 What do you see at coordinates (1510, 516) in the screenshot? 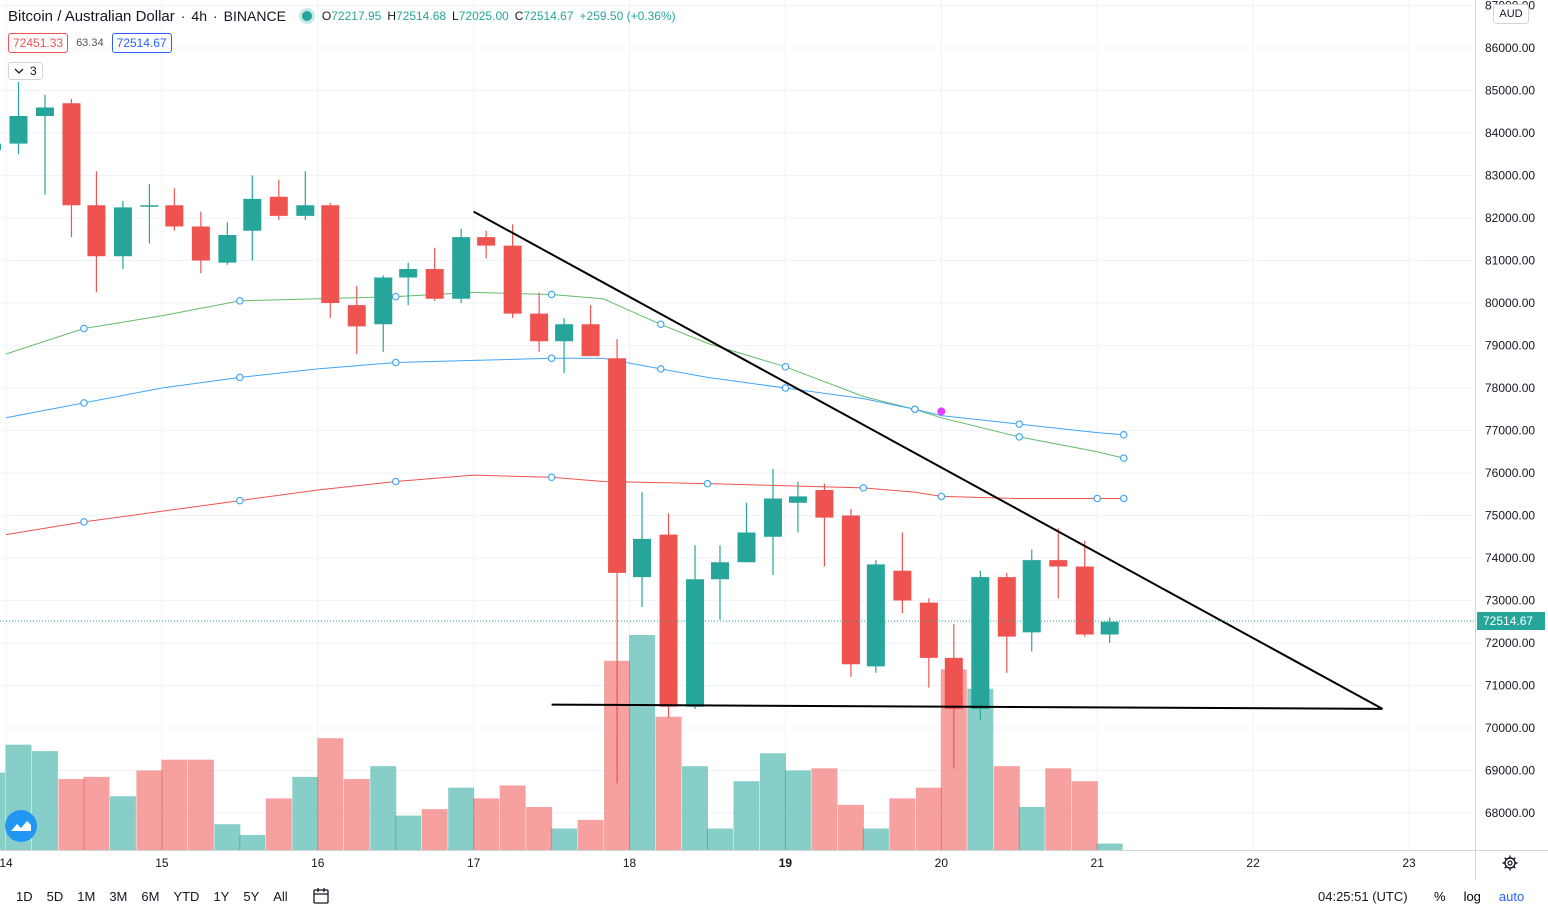
I see `y-tick-label: 75000.00` at bounding box center [1510, 516].